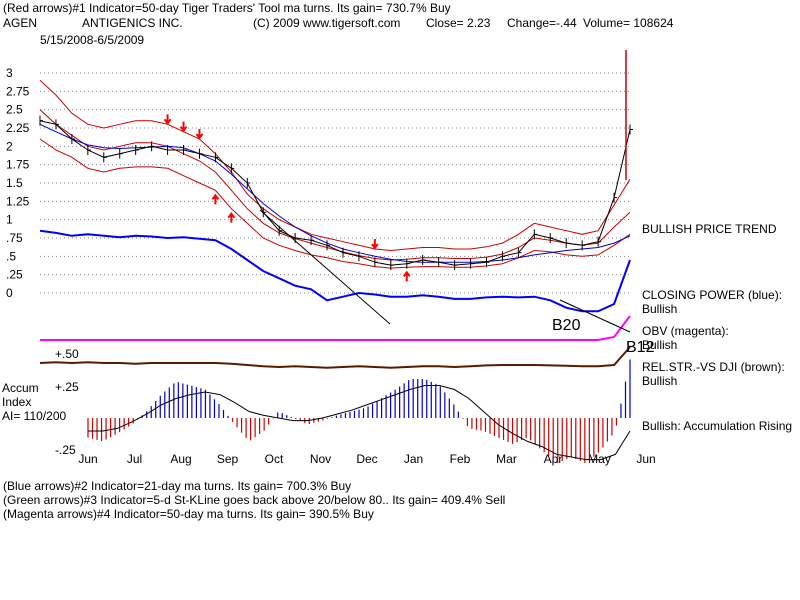 The height and width of the screenshot is (600, 800). I want to click on y-tick-label: 2.25, so click(18, 128).